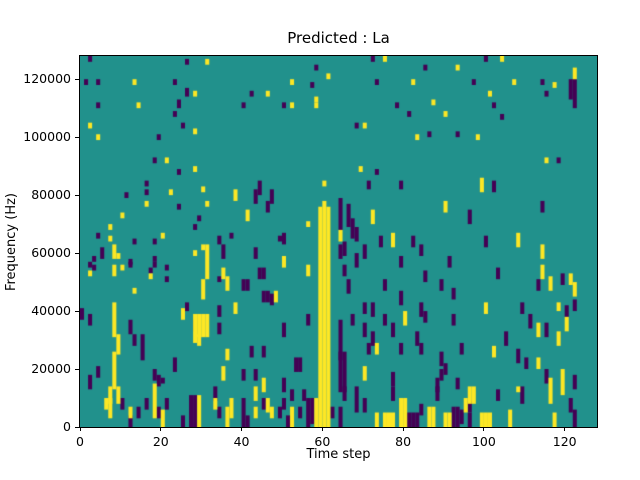 Image resolution: width=640 pixels, height=480 pixels. I want to click on y-tick-label: 80000, so click(51, 195).